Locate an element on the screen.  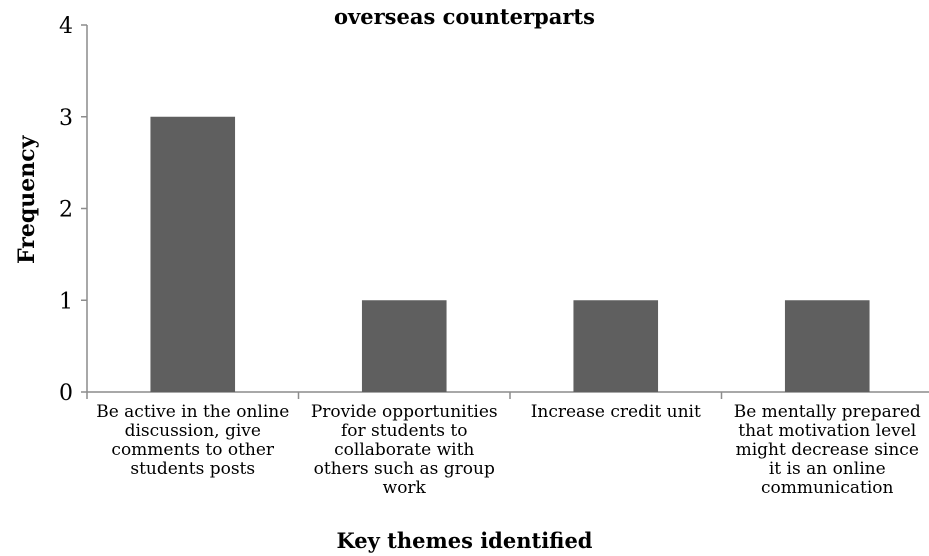
y-tick-label: 0 is located at coordinates (66, 393).